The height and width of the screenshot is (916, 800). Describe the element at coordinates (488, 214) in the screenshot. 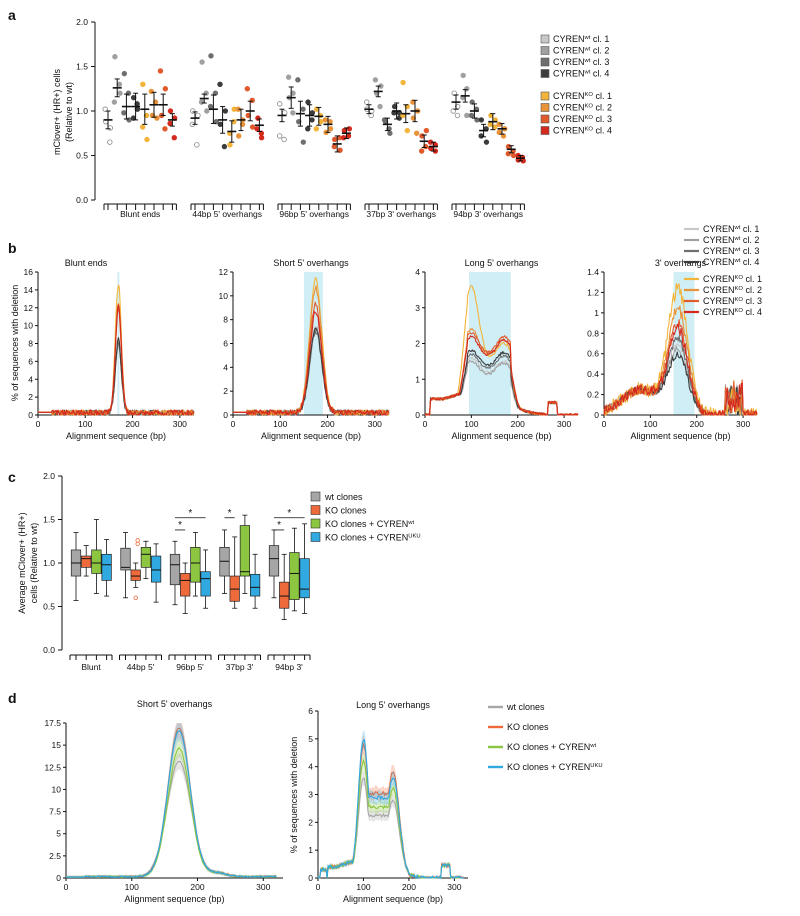

I see `group-label: 94bp 3' overhangs` at that location.